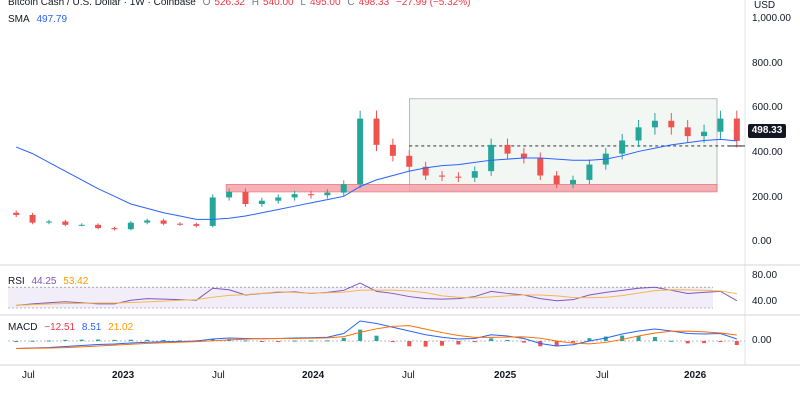 This screenshot has width=800, height=400. I want to click on macd-line, so click(376, 334).